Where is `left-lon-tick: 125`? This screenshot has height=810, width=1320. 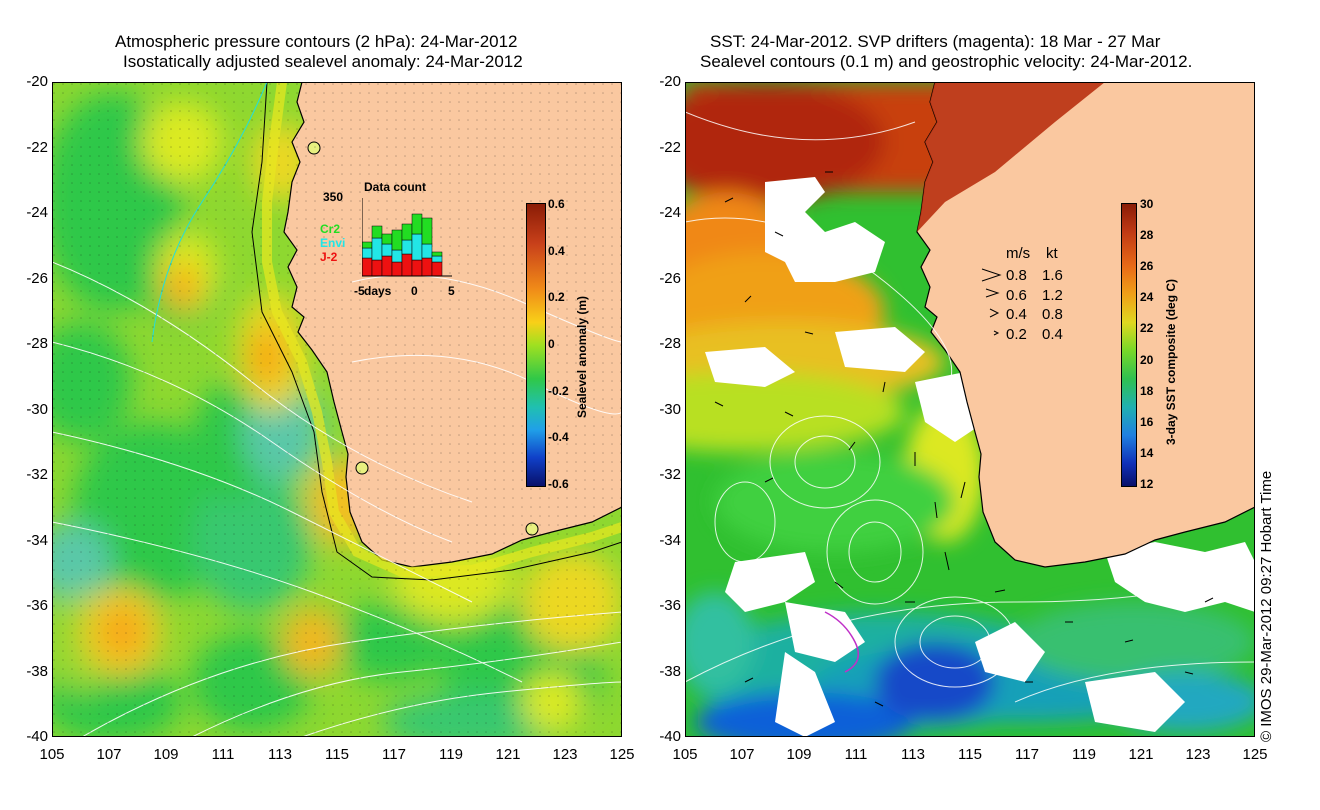
left-lon-tick: 125 is located at coordinates (622, 754).